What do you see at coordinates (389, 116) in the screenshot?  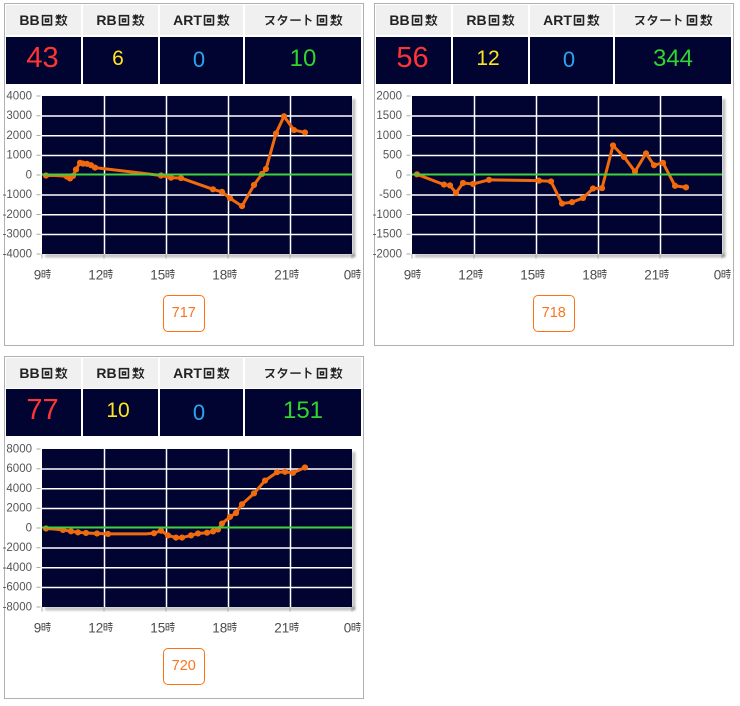 I see `svg-text: 1500` at bounding box center [389, 116].